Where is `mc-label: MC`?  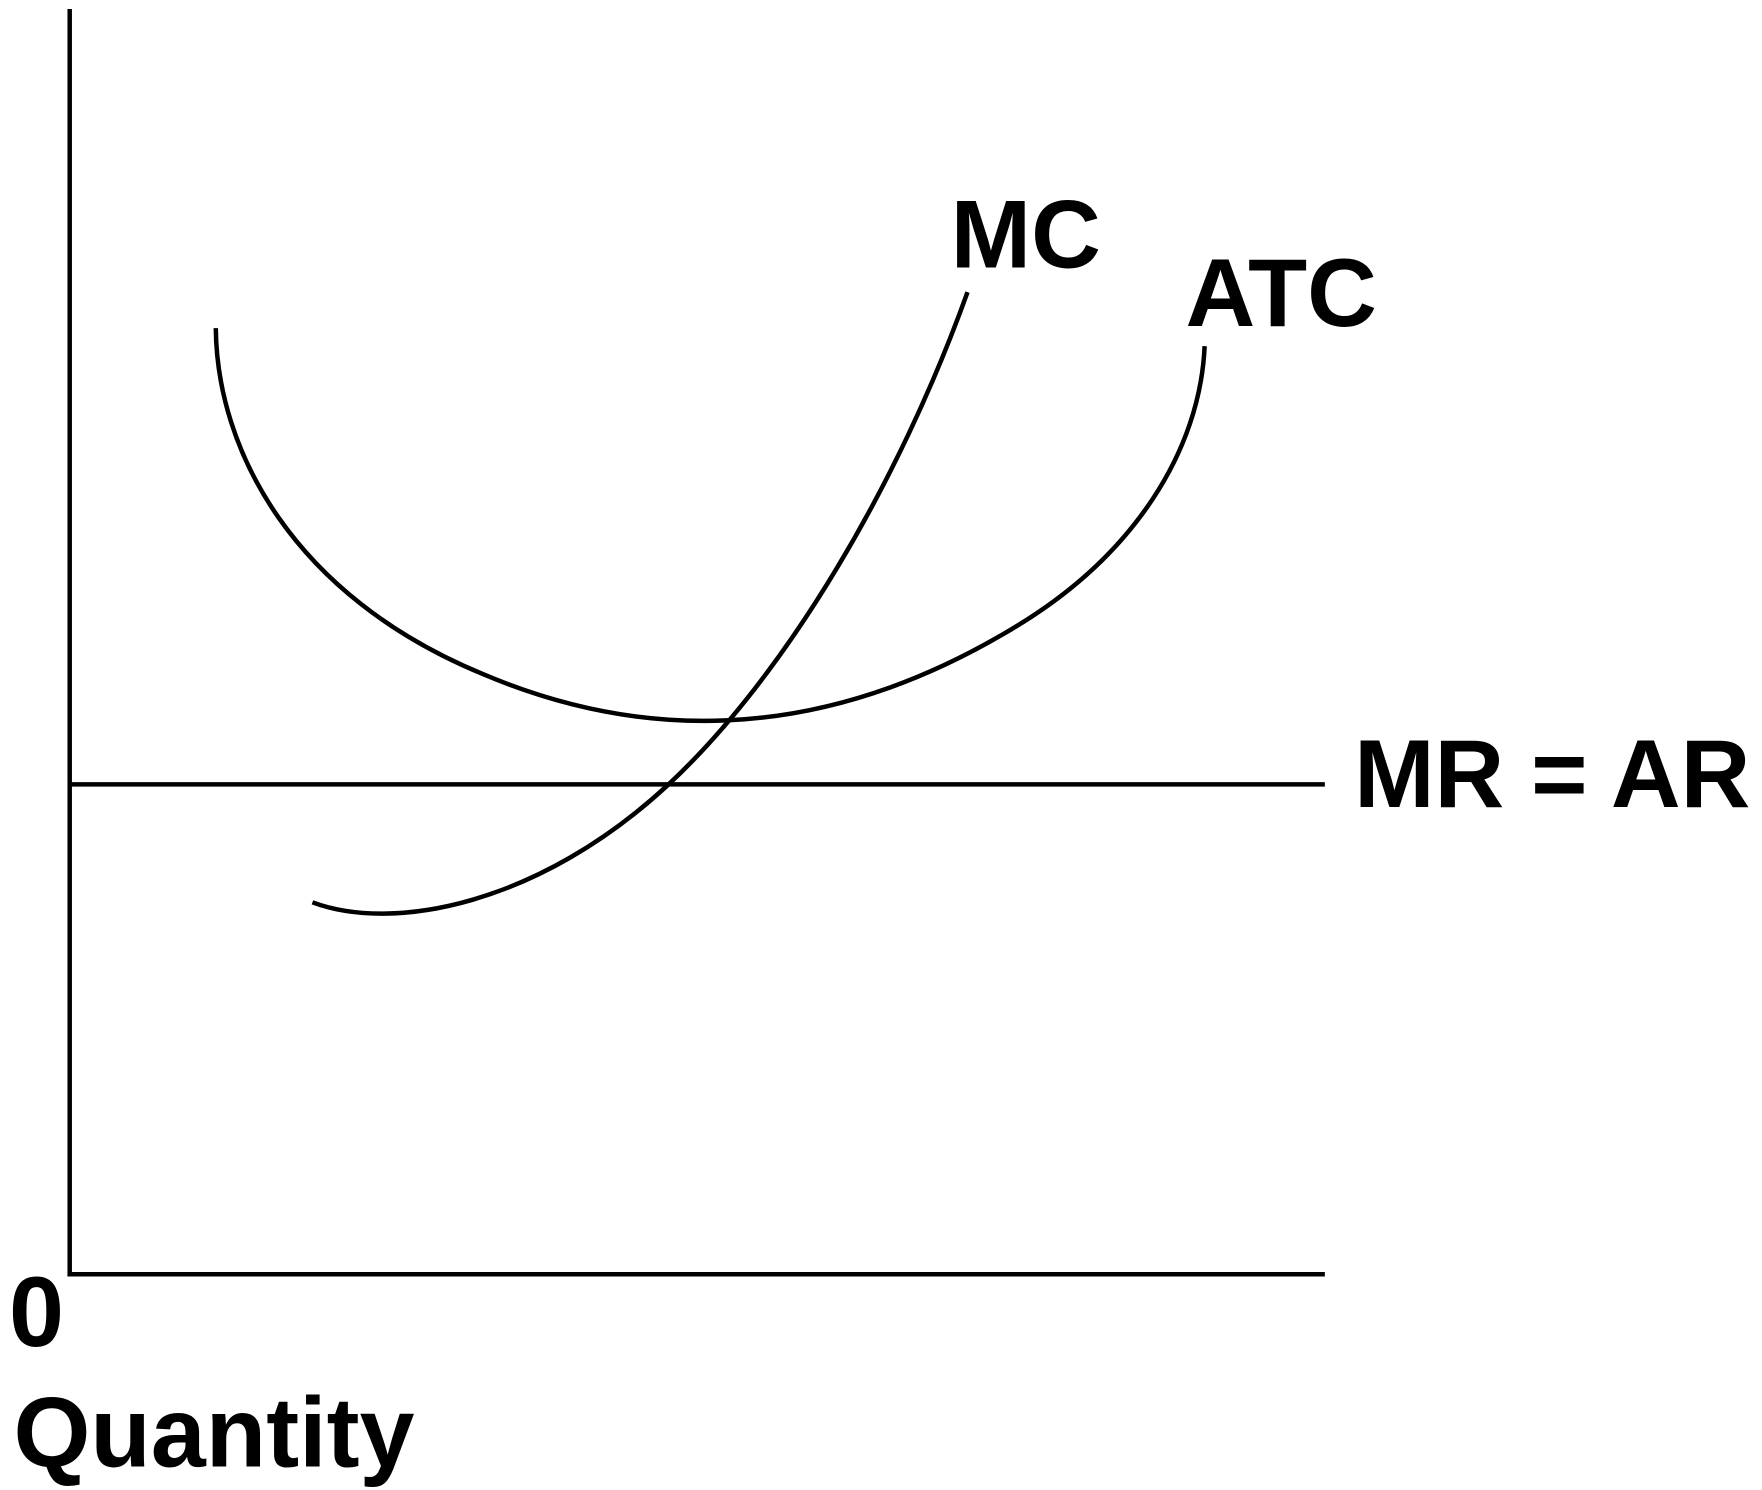
mc-label: MC is located at coordinates (1026, 234).